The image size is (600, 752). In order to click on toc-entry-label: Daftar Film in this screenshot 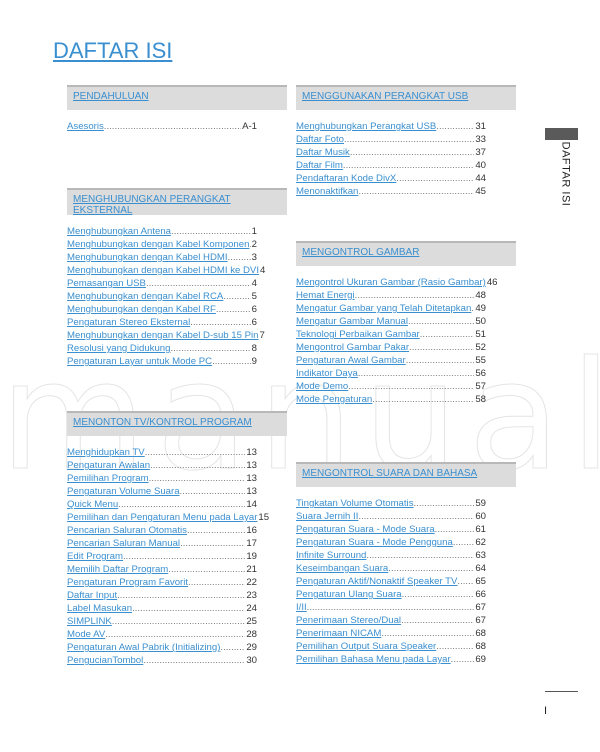, I will do `click(319, 165)`.